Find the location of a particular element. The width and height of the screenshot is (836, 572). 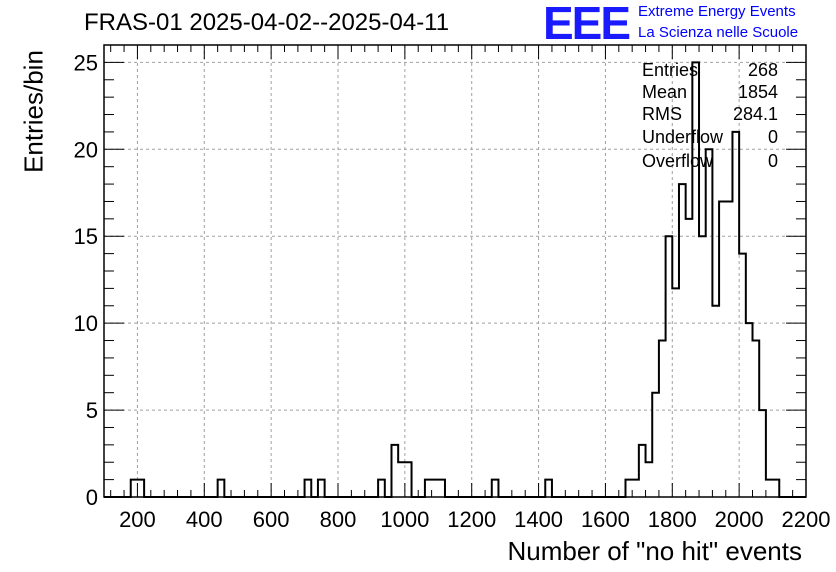

stat-value-rms: 284.1 is located at coordinates (755, 114).